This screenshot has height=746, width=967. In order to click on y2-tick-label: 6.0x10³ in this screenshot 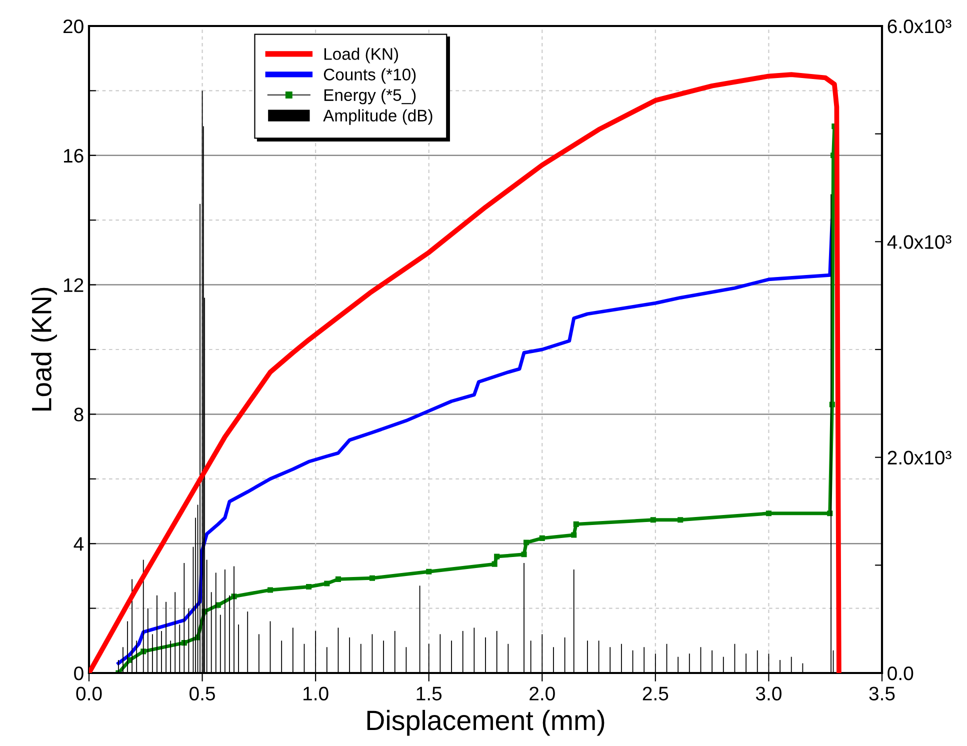, I will do `click(920, 26)`.